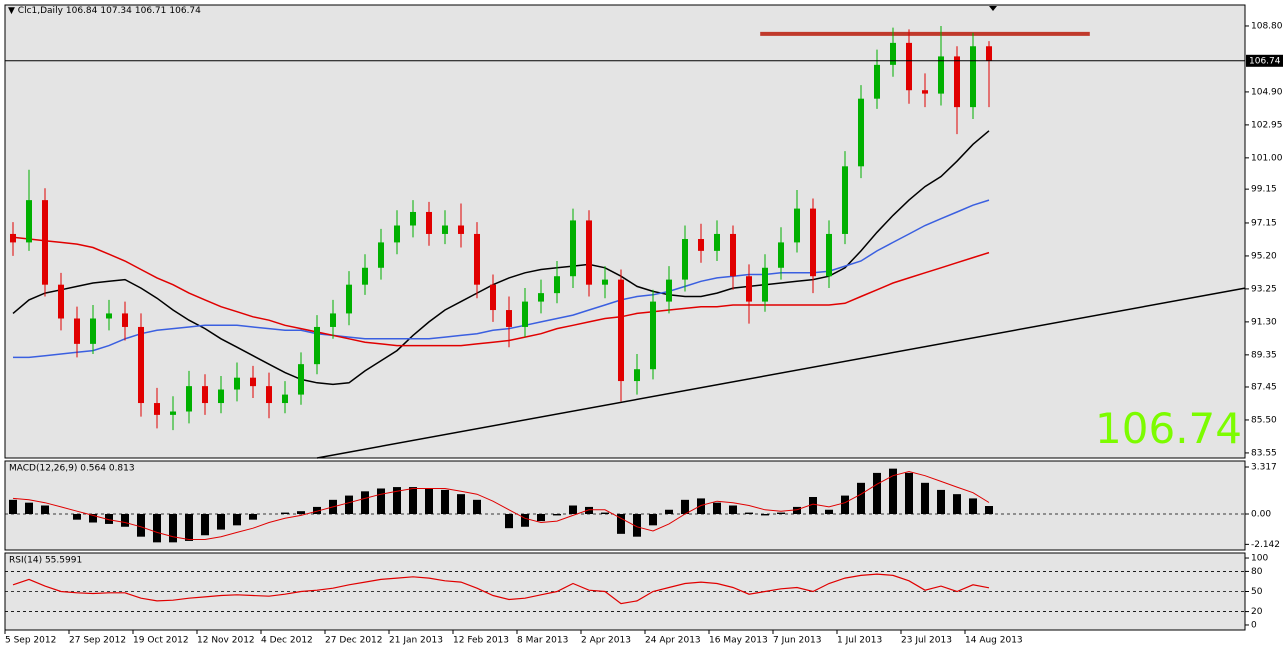 Image resolution: width=1286 pixels, height=651 pixels. Describe the element at coordinates (1265, 545) in the screenshot. I see `y-tick-label: -2.142` at that location.